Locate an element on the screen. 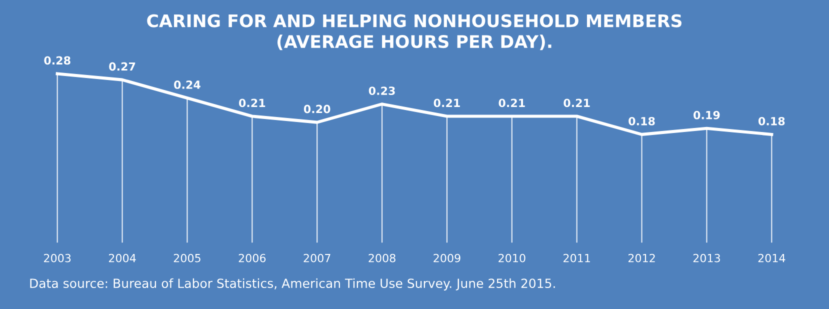 The image size is (829, 309). x-tick-label: 2012 is located at coordinates (641, 258).